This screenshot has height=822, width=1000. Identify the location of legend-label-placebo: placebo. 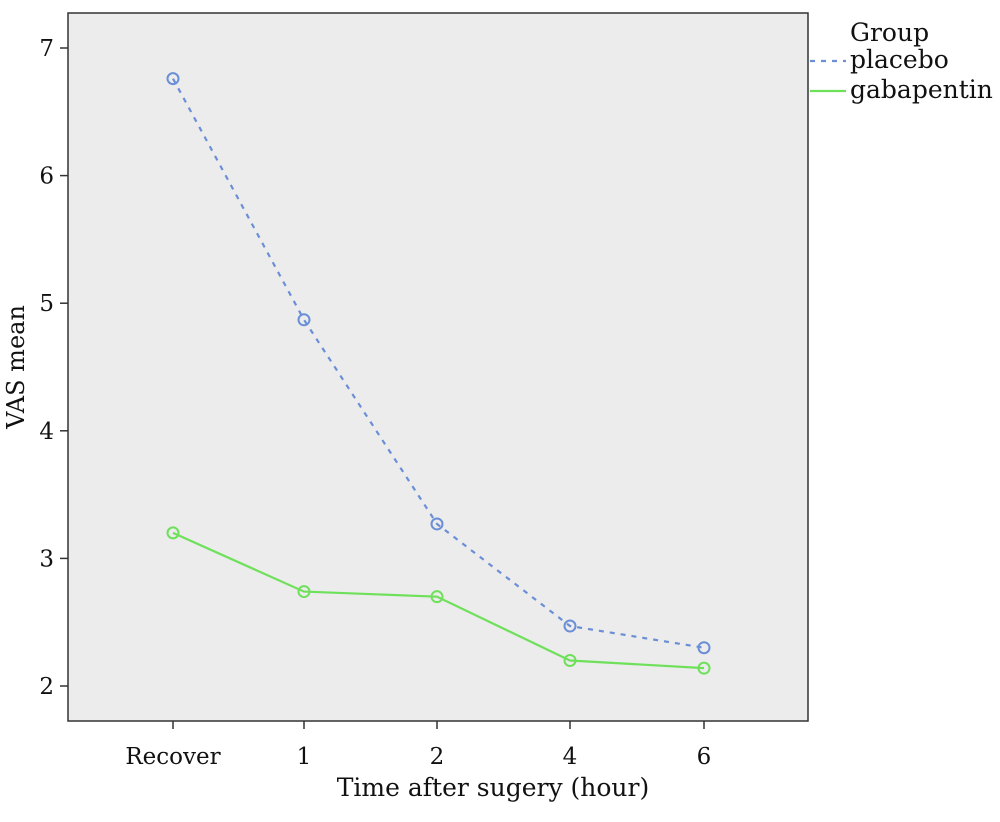
(899, 59).